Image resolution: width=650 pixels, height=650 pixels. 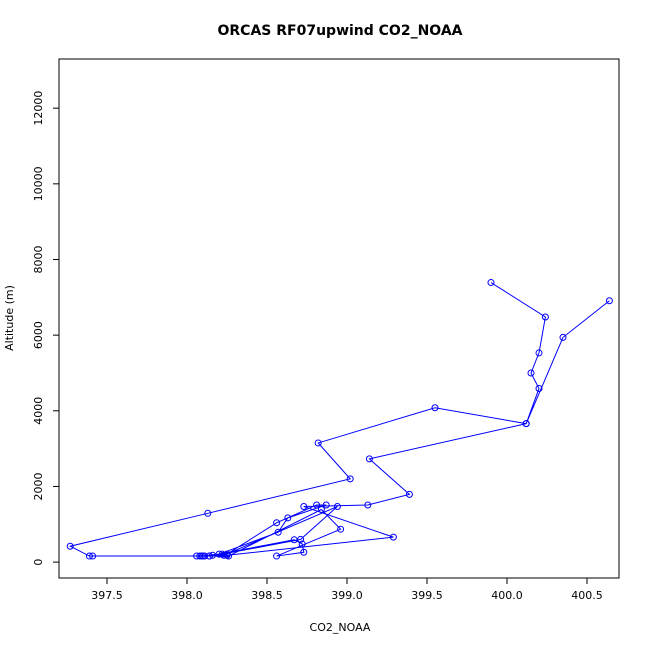 I want to click on x-tick-label: 400.0, so click(x=507, y=595).